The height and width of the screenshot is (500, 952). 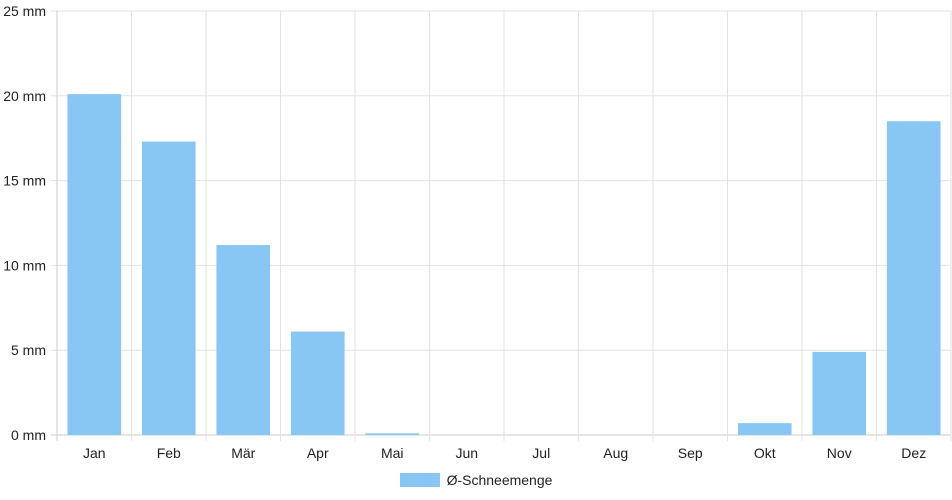 What do you see at coordinates (764, 429) in the screenshot?
I see `bar-Okt` at bounding box center [764, 429].